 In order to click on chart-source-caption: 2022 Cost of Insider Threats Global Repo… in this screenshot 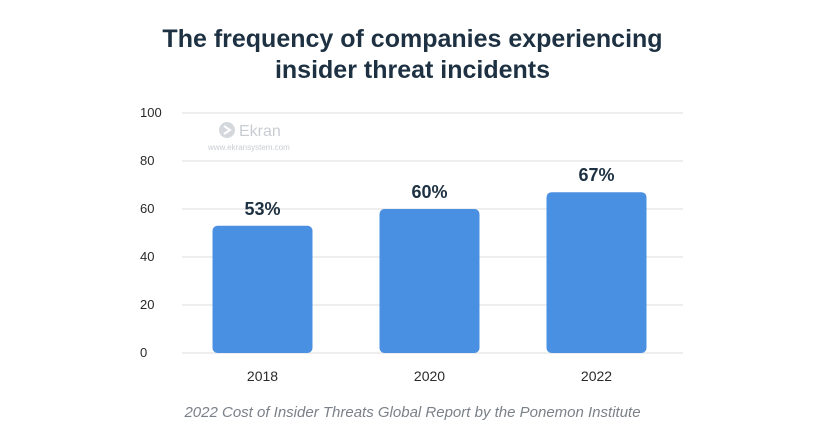, I will do `click(412, 412)`.